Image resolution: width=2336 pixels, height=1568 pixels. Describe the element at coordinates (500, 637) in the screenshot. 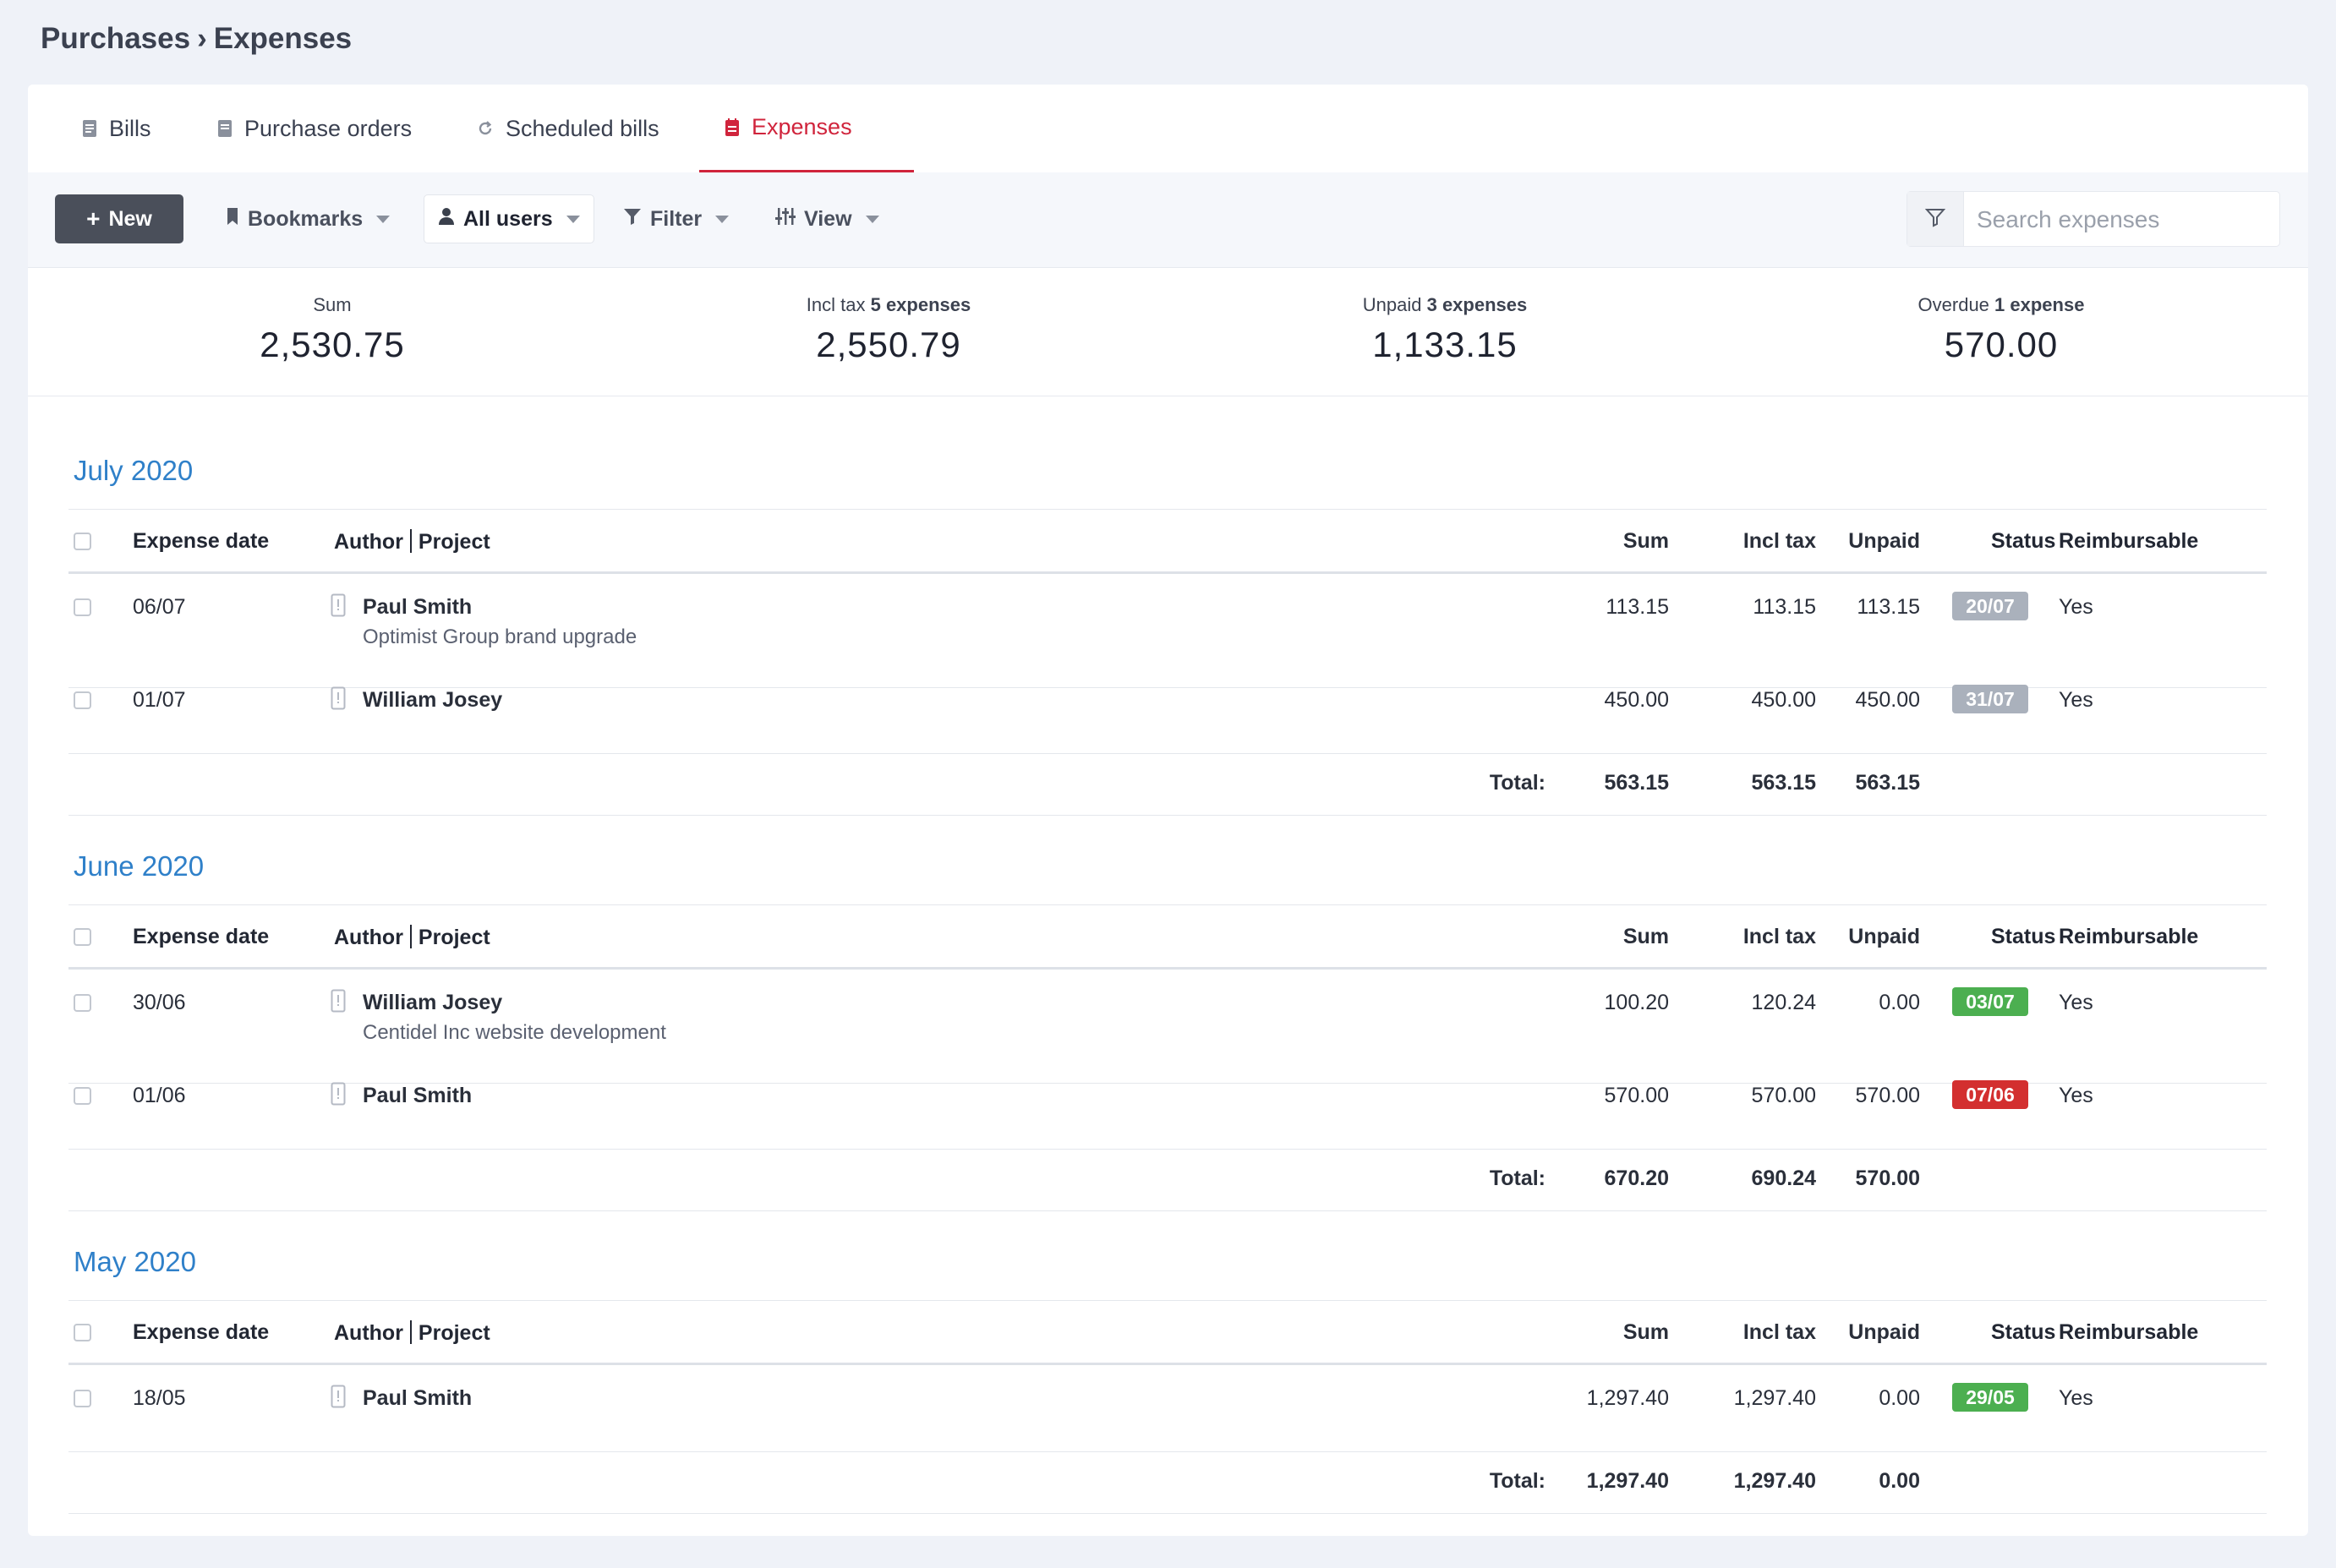

I see `project-name: Optimist Group brand upgrade` at that location.